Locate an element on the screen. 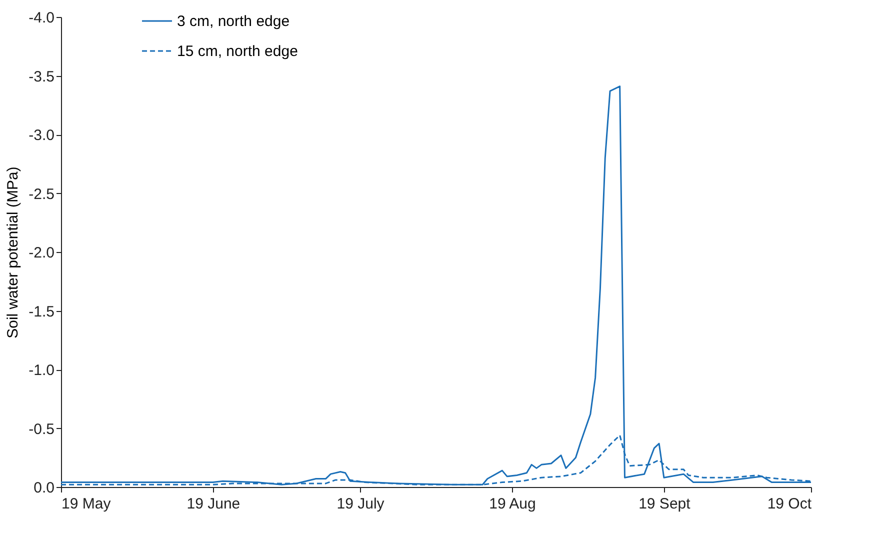 This screenshot has height=536, width=883. x-tick-label: 19 May is located at coordinates (87, 504).